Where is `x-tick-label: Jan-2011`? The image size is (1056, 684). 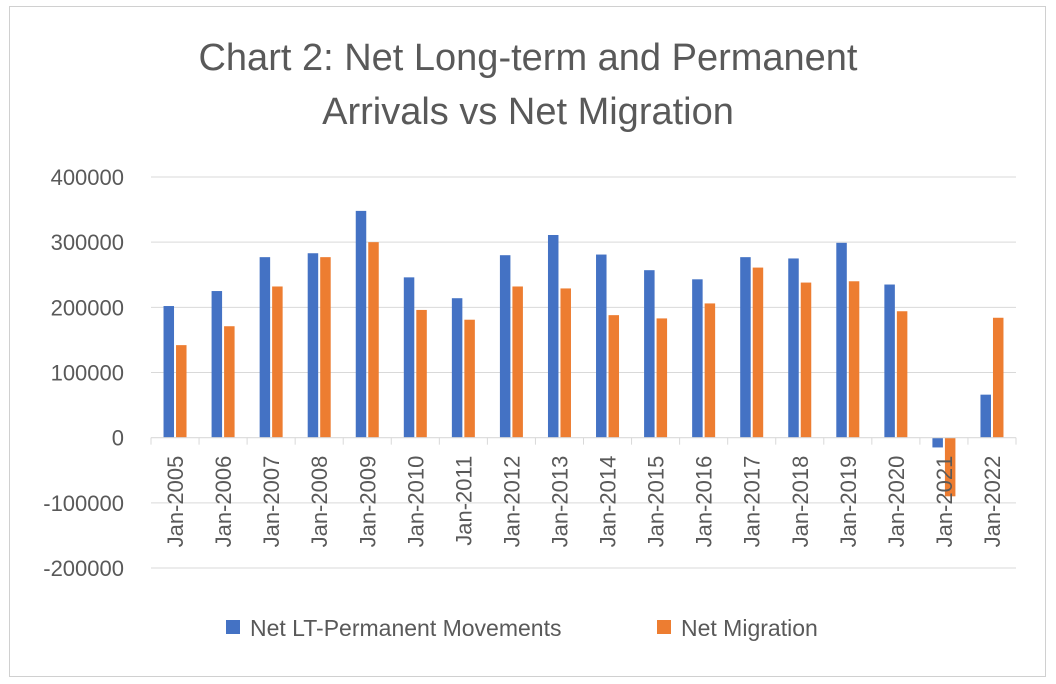
x-tick-label: Jan-2011 is located at coordinates (463, 501).